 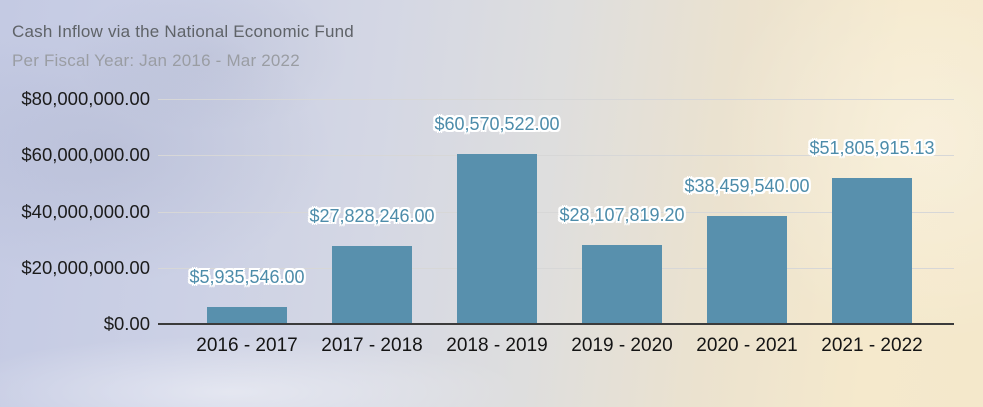 I want to click on x-axis-category-label: 2016 - 2017, so click(x=247, y=345).